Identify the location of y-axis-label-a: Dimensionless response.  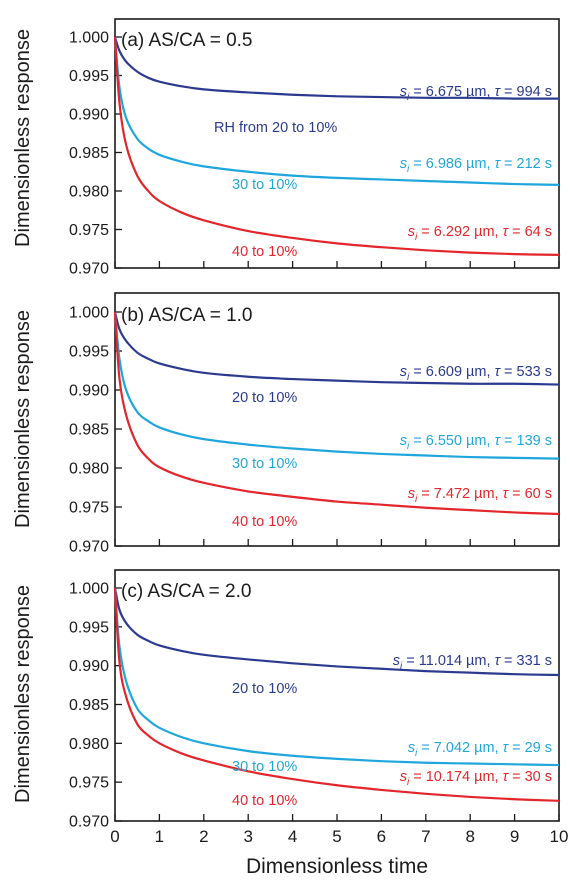
(23, 138).